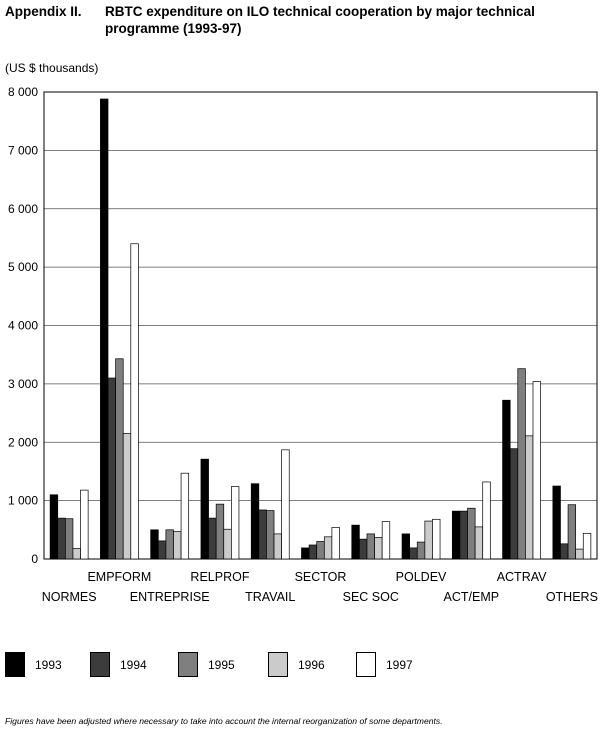 The width and height of the screenshot is (600, 731). Describe the element at coordinates (472, 597) in the screenshot. I see `x-category-label: ACT/EMP` at that location.